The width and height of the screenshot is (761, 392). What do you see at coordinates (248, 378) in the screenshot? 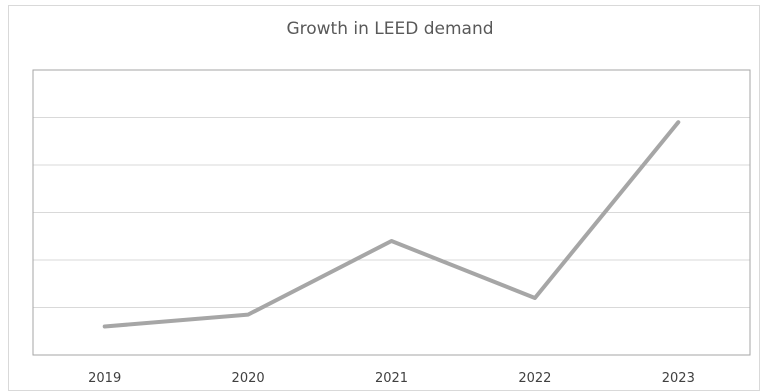
I see `x-tick-label: 2020` at bounding box center [248, 378].